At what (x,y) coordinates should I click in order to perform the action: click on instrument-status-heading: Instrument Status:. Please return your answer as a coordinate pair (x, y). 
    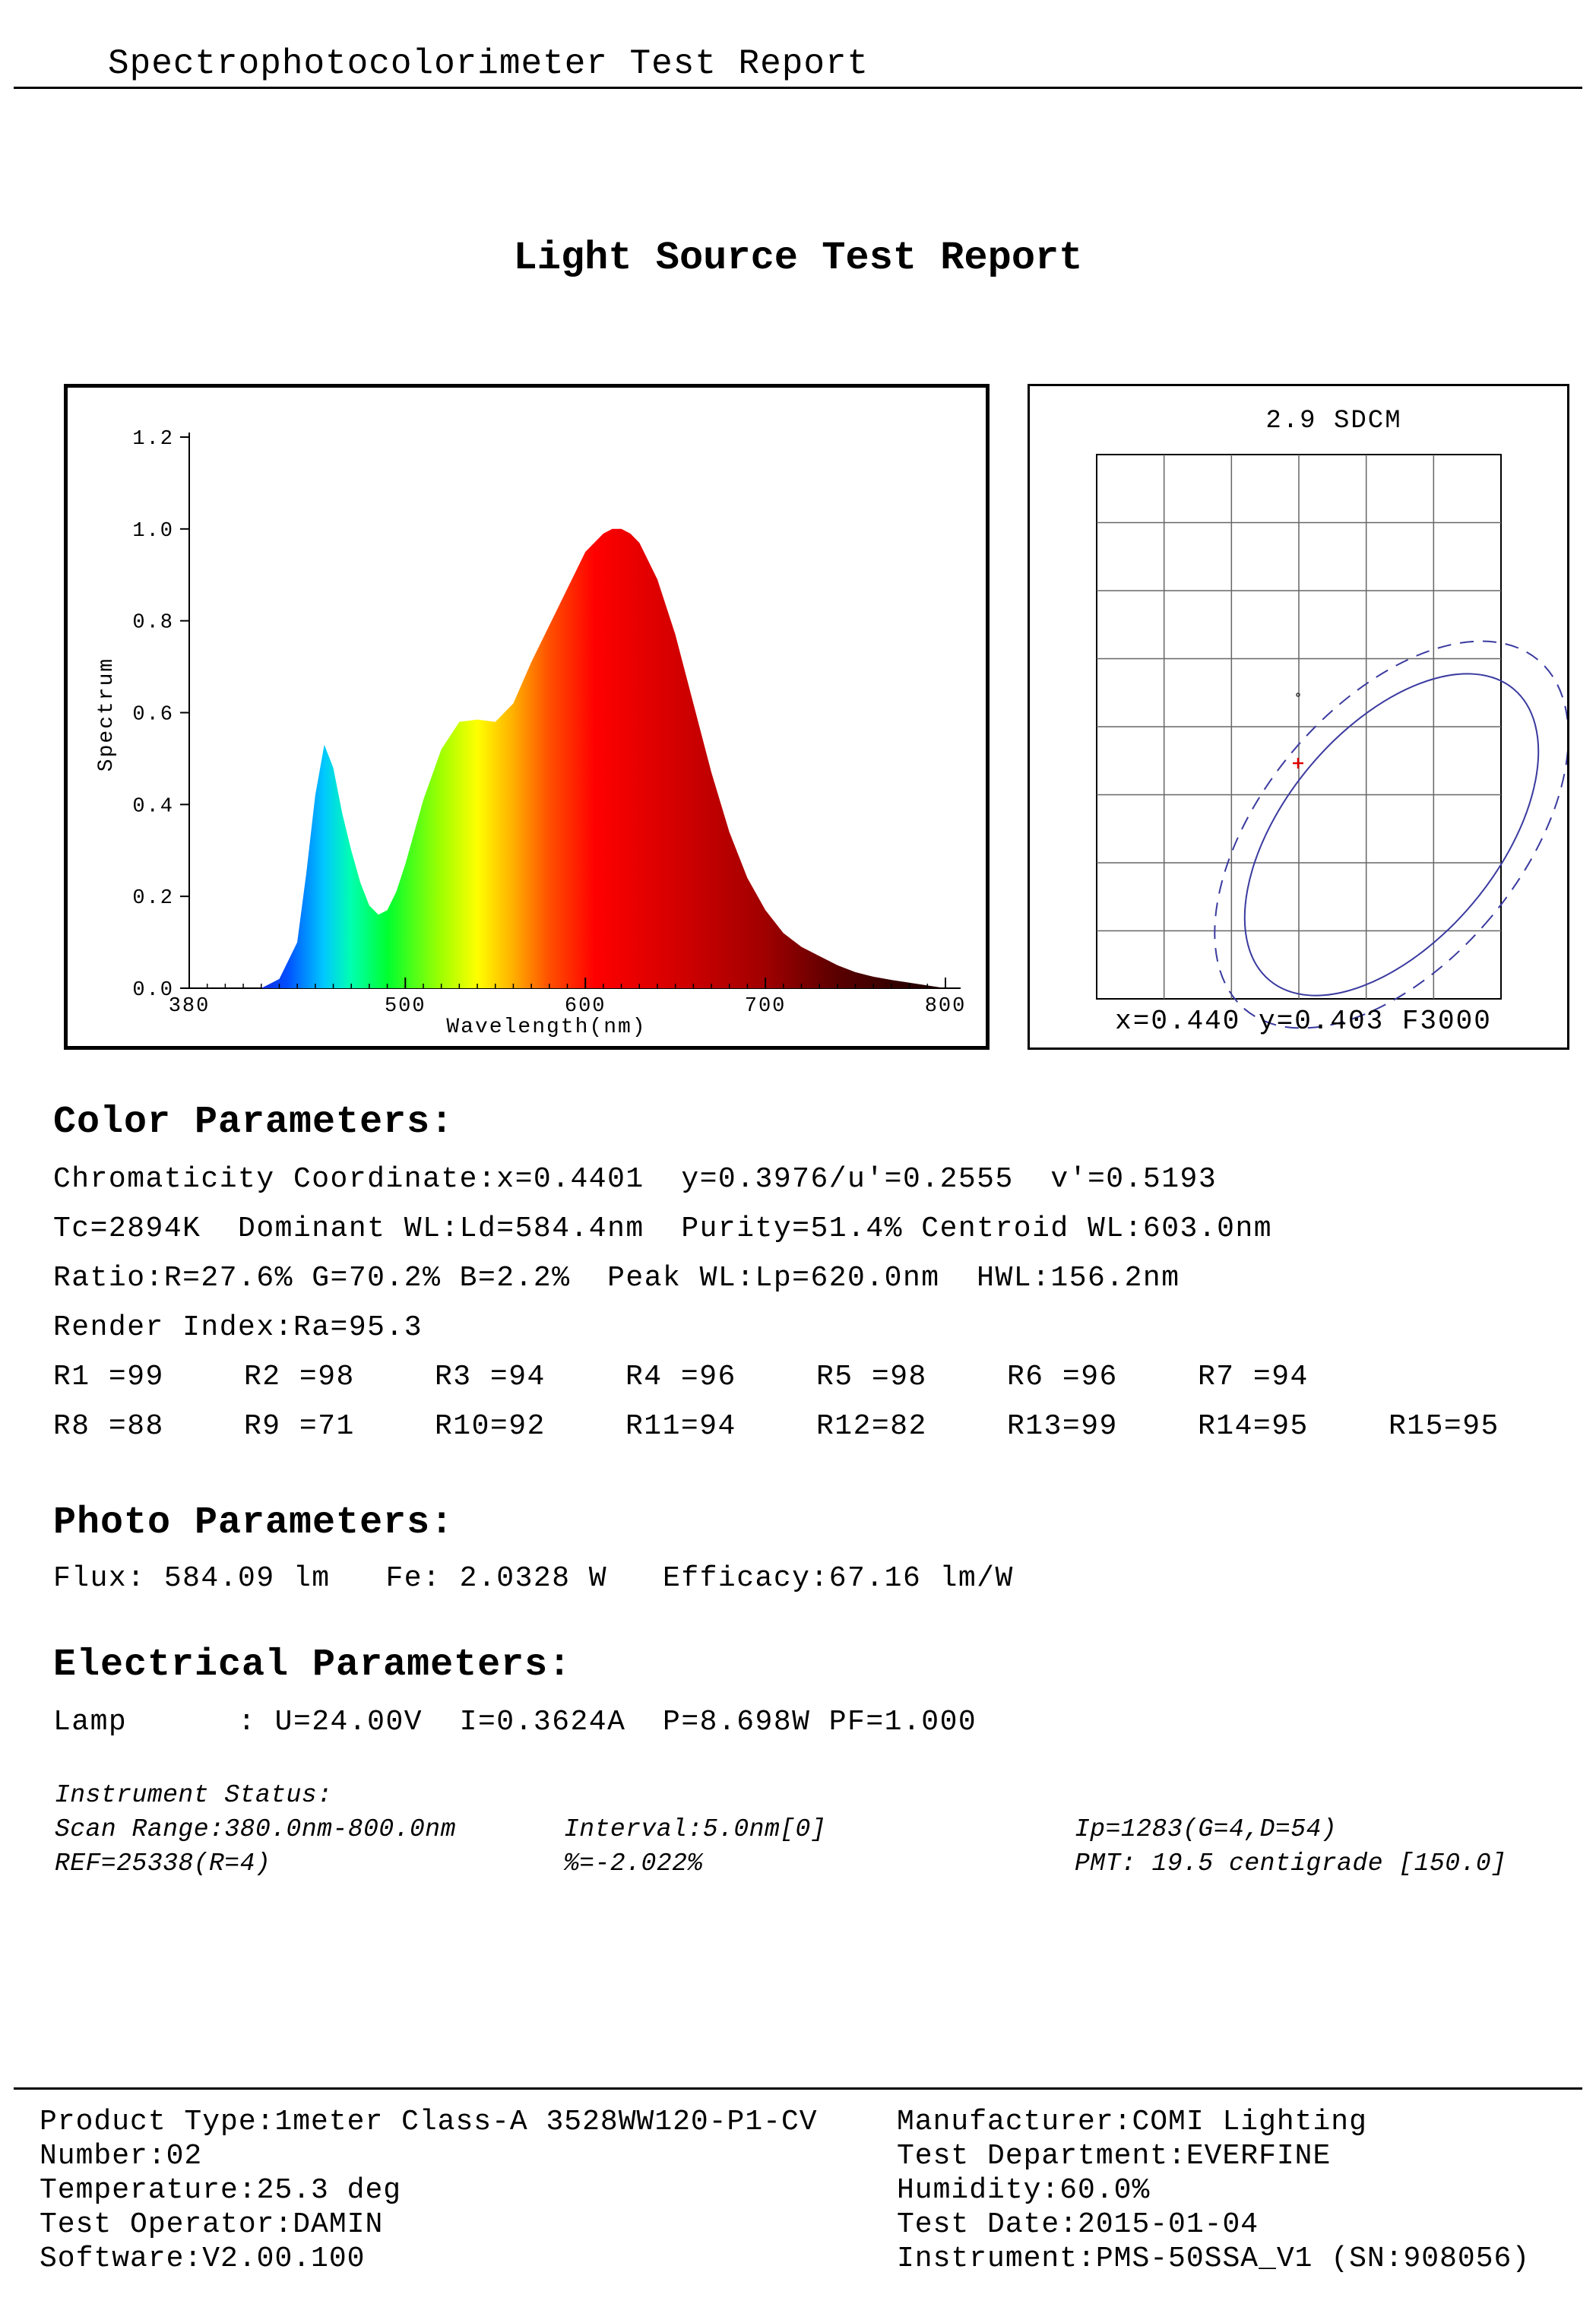
    Looking at the image, I should click on (194, 1795).